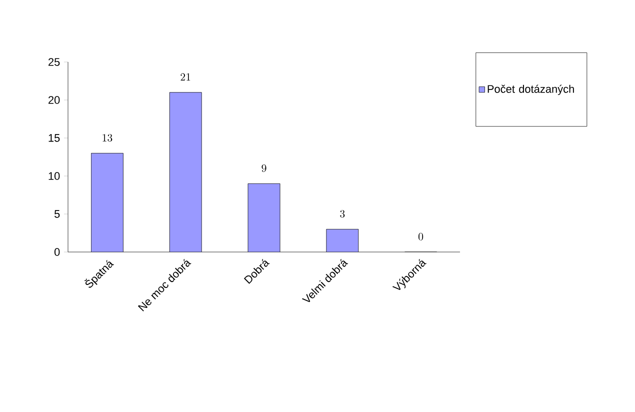 The height and width of the screenshot is (412, 635). I want to click on y-tick-label: 5, so click(57, 214).